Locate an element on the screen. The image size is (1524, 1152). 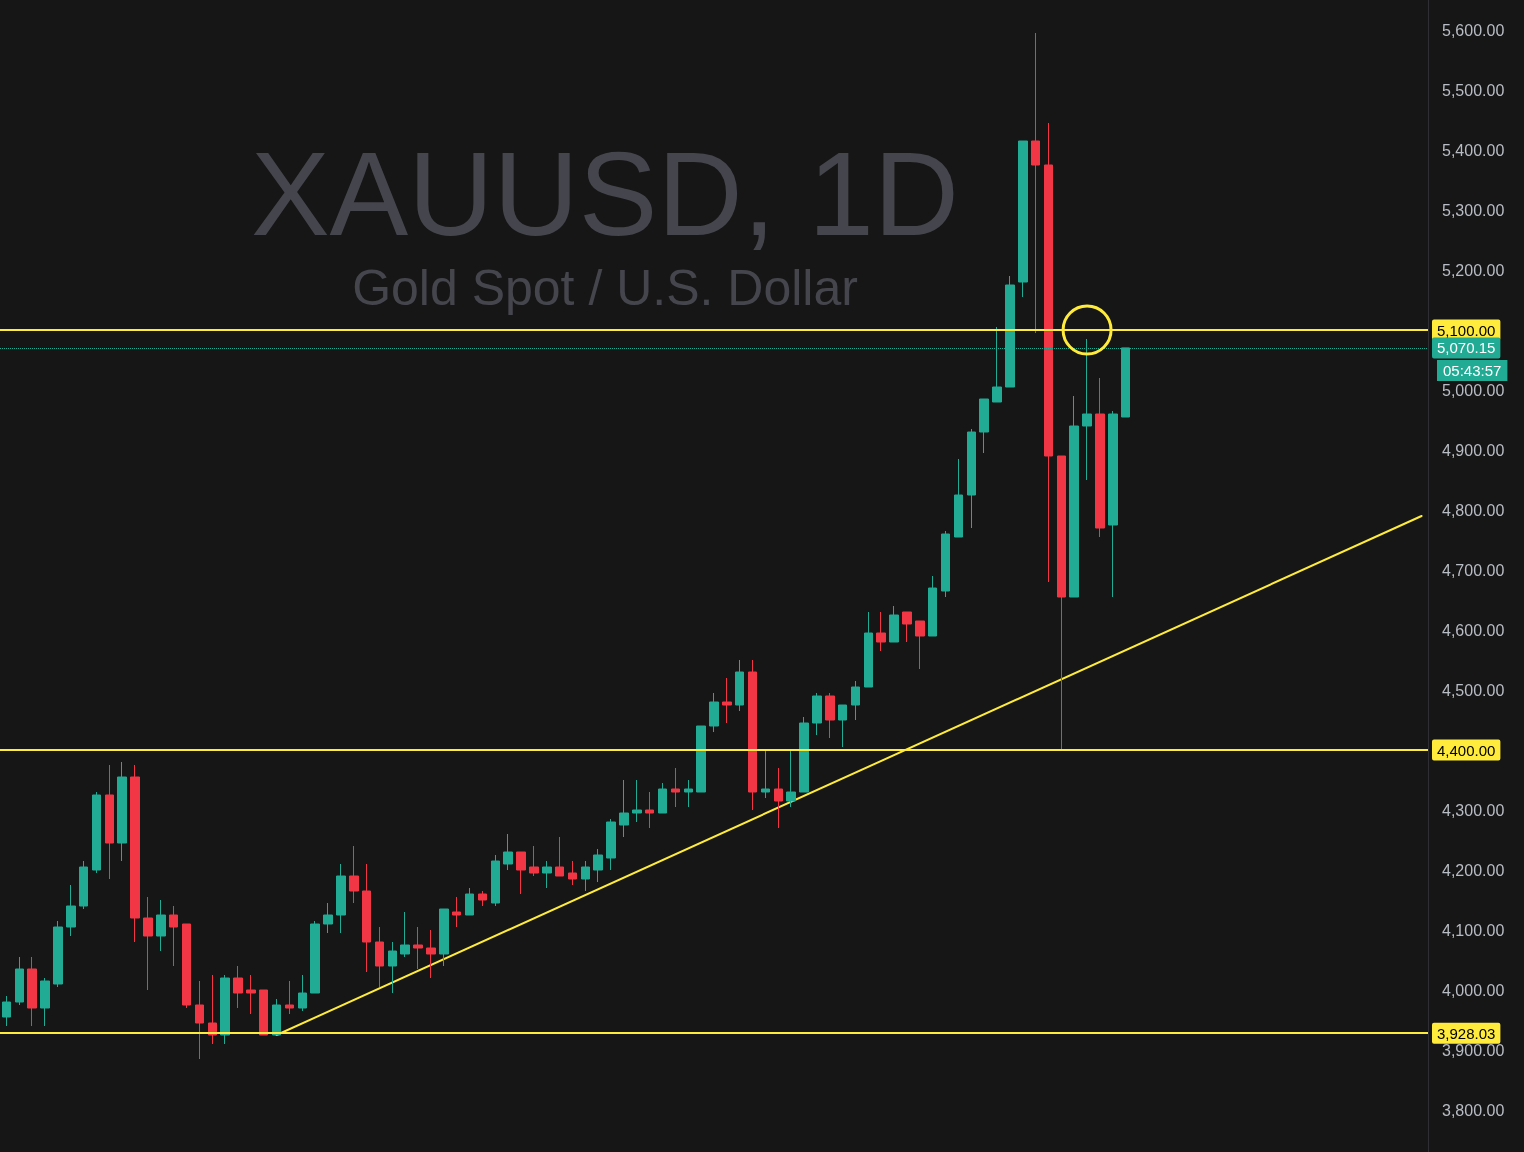
y-tick-label: 4,900.00 is located at coordinates (1473, 450).